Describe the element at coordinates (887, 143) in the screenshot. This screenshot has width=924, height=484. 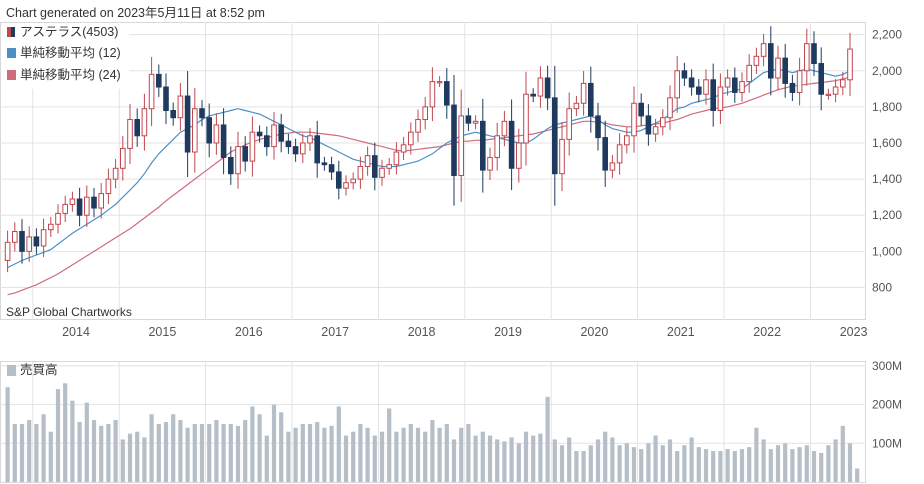
I see `price-tick-label: 1,600` at that location.